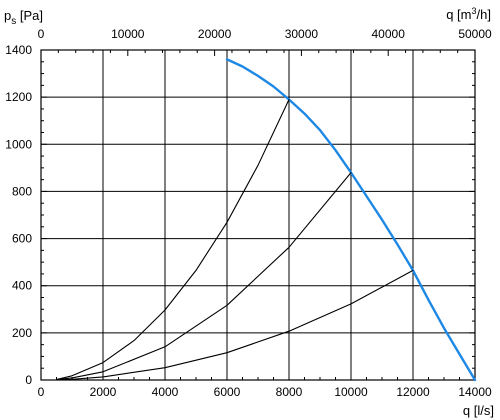 The image size is (500, 420). Describe the element at coordinates (18, 215) in the screenshot. I see `y-tick-labels: 0 200 400 600 800 1000 1200 1400` at that location.